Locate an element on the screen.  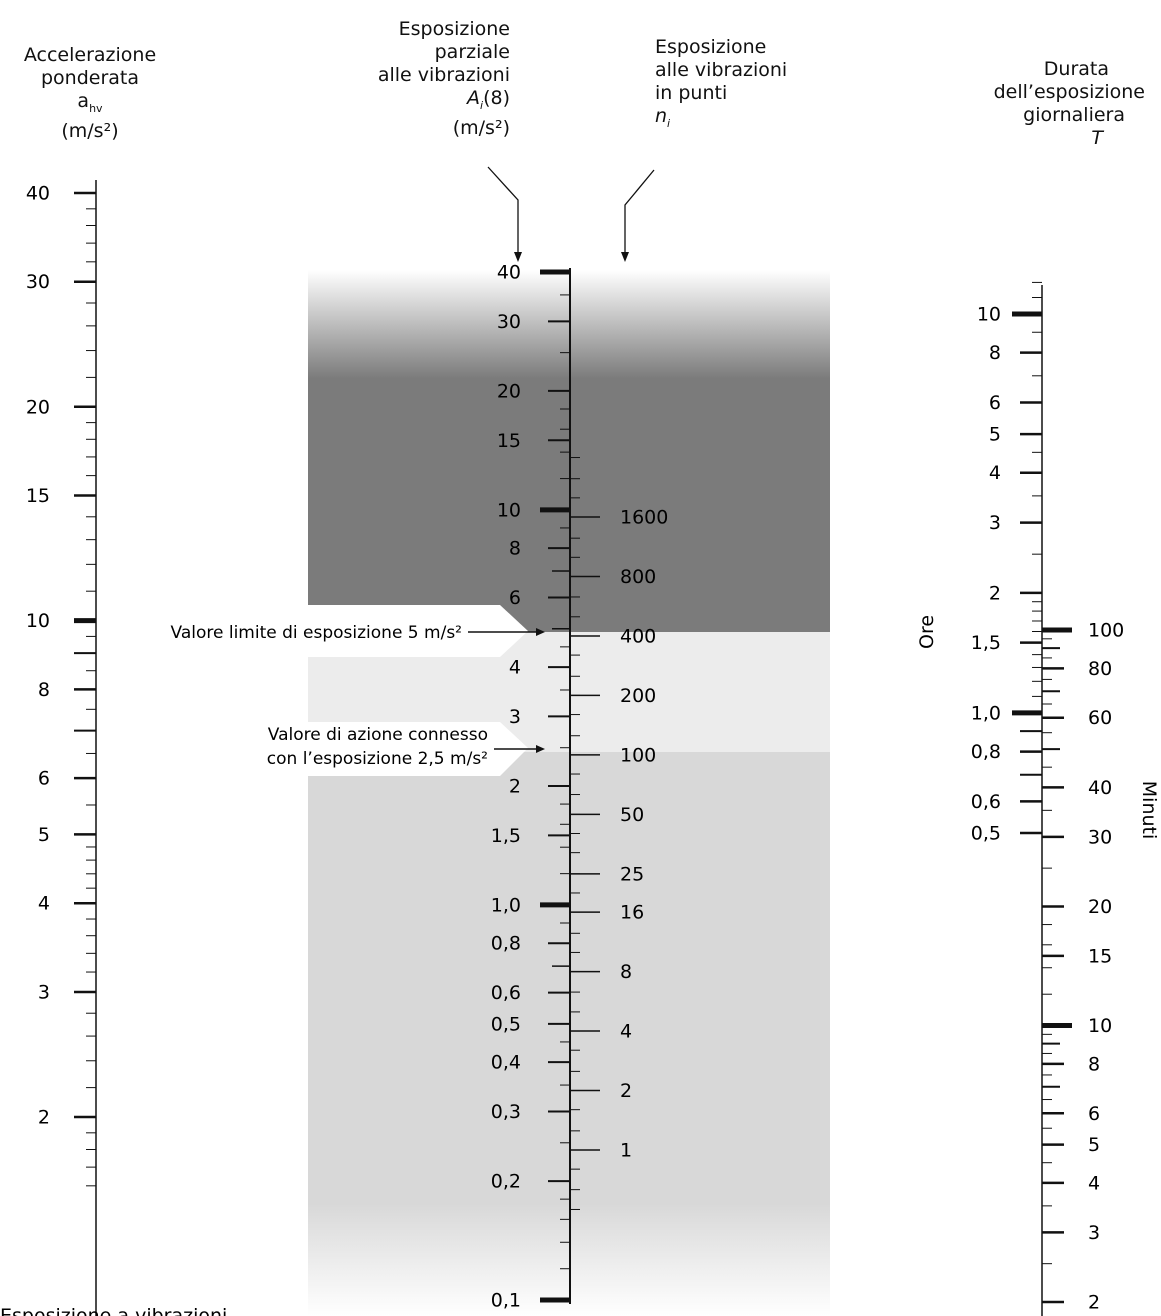
symbol: T is located at coordinates (1097, 138).